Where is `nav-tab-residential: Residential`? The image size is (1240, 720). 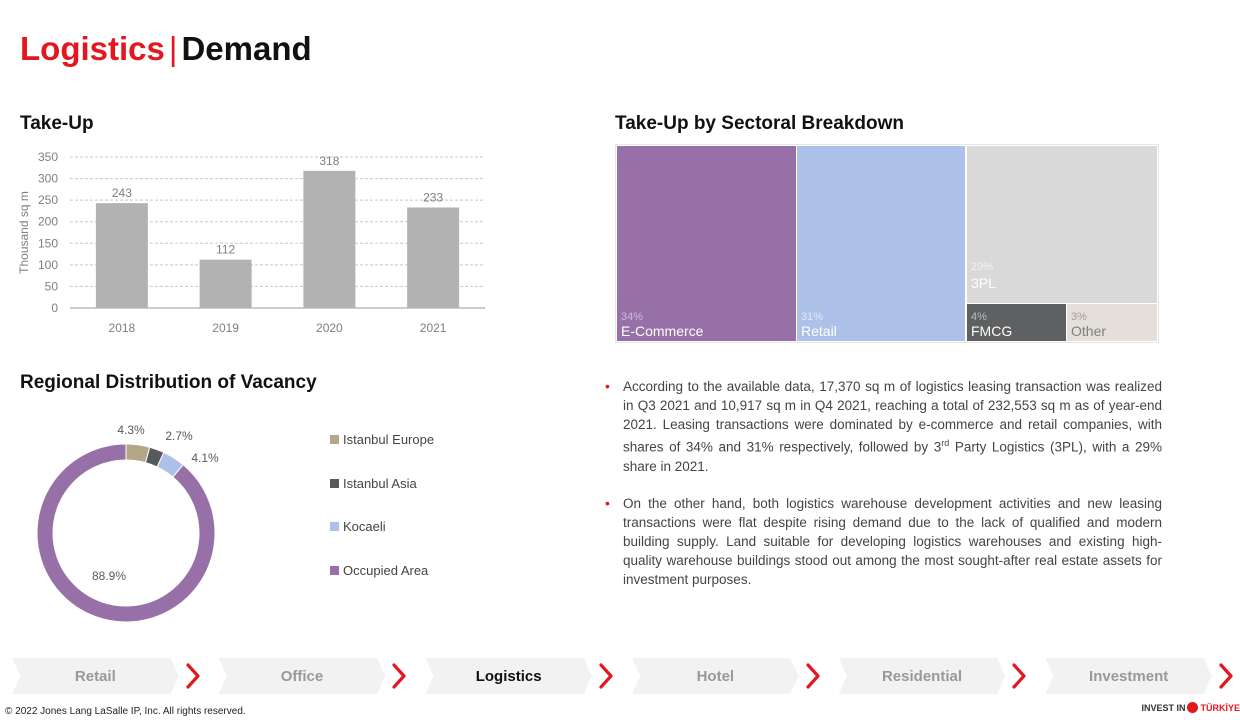 nav-tab-residential: Residential is located at coordinates (921, 676).